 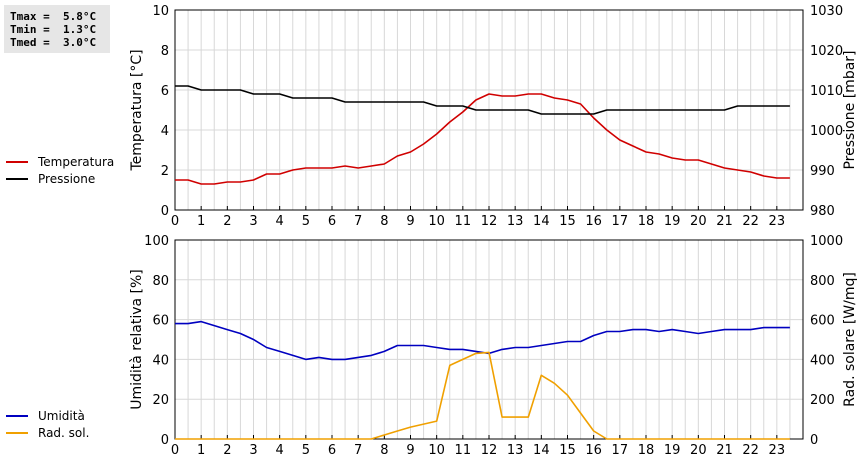 I want to click on y2-axis-title: Pressione [mbar], so click(x=850, y=109).